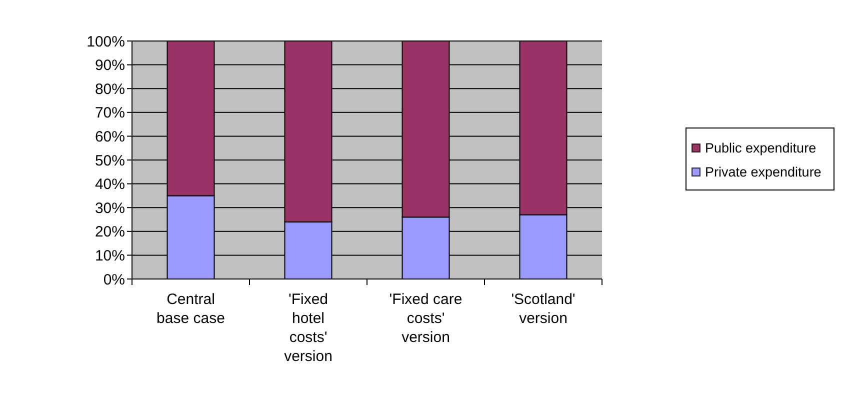 The image size is (845, 402). What do you see at coordinates (109, 185) in the screenshot?
I see `y-tick-label: 40%` at bounding box center [109, 185].